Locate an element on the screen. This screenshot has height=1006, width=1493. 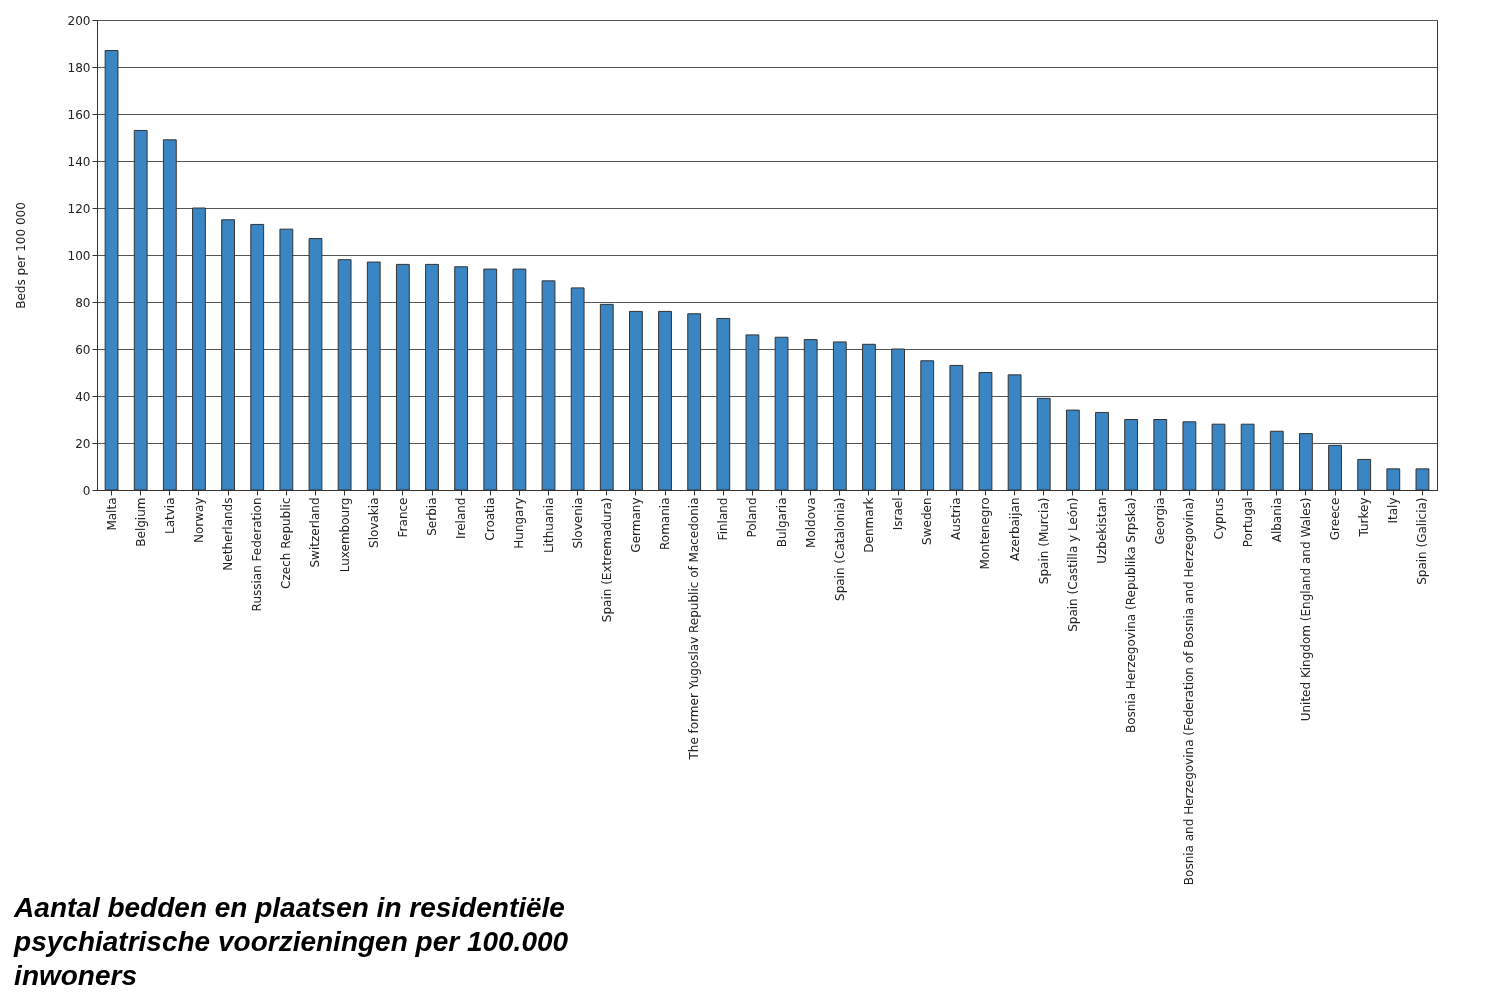
x-tick-label: France is located at coordinates (402, 517).